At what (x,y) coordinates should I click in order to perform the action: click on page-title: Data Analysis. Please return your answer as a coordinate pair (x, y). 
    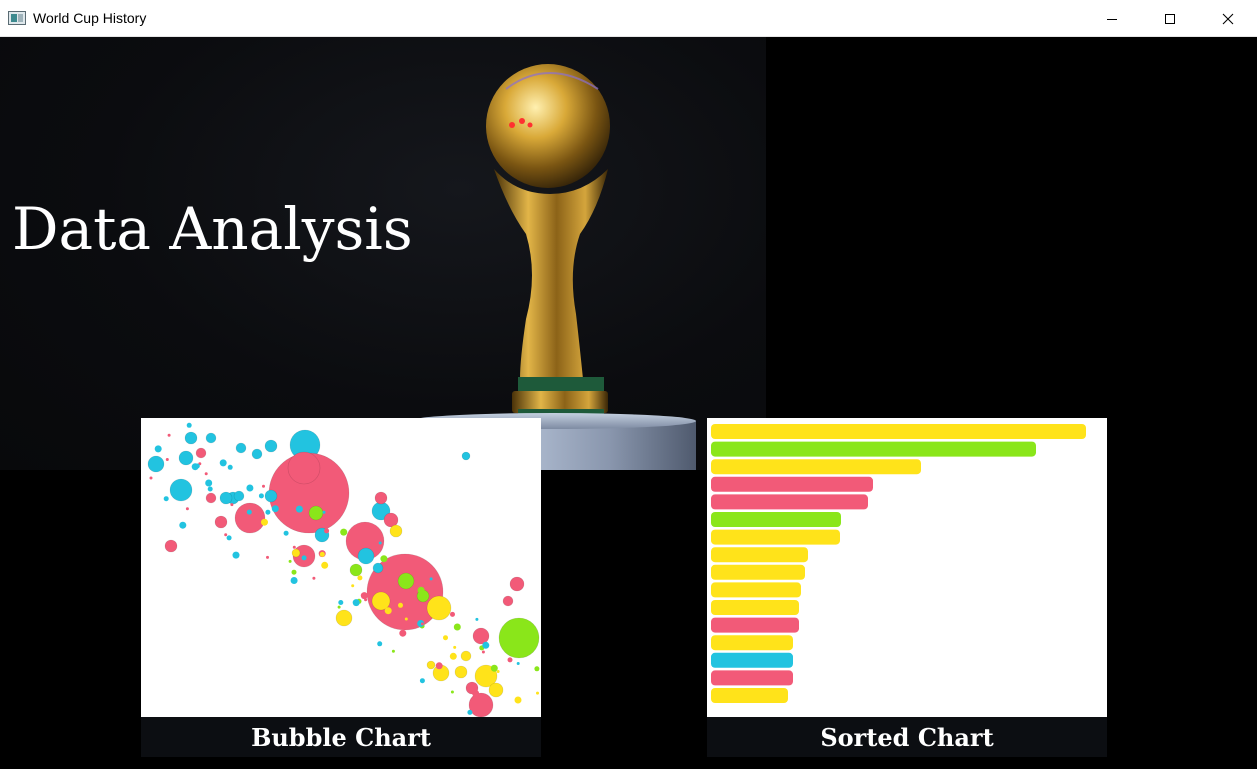
    Looking at the image, I should click on (212, 229).